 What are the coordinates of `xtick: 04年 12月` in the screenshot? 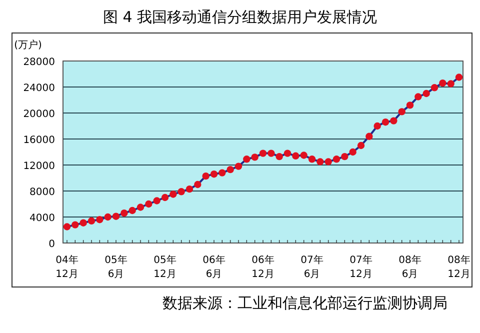 It's located at (67, 267).